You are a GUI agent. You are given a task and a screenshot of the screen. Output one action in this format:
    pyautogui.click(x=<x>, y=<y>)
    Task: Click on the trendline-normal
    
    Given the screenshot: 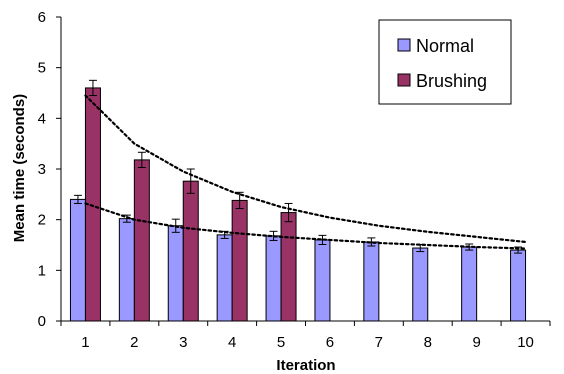 What is the action you would take?
    pyautogui.click(x=305, y=226)
    